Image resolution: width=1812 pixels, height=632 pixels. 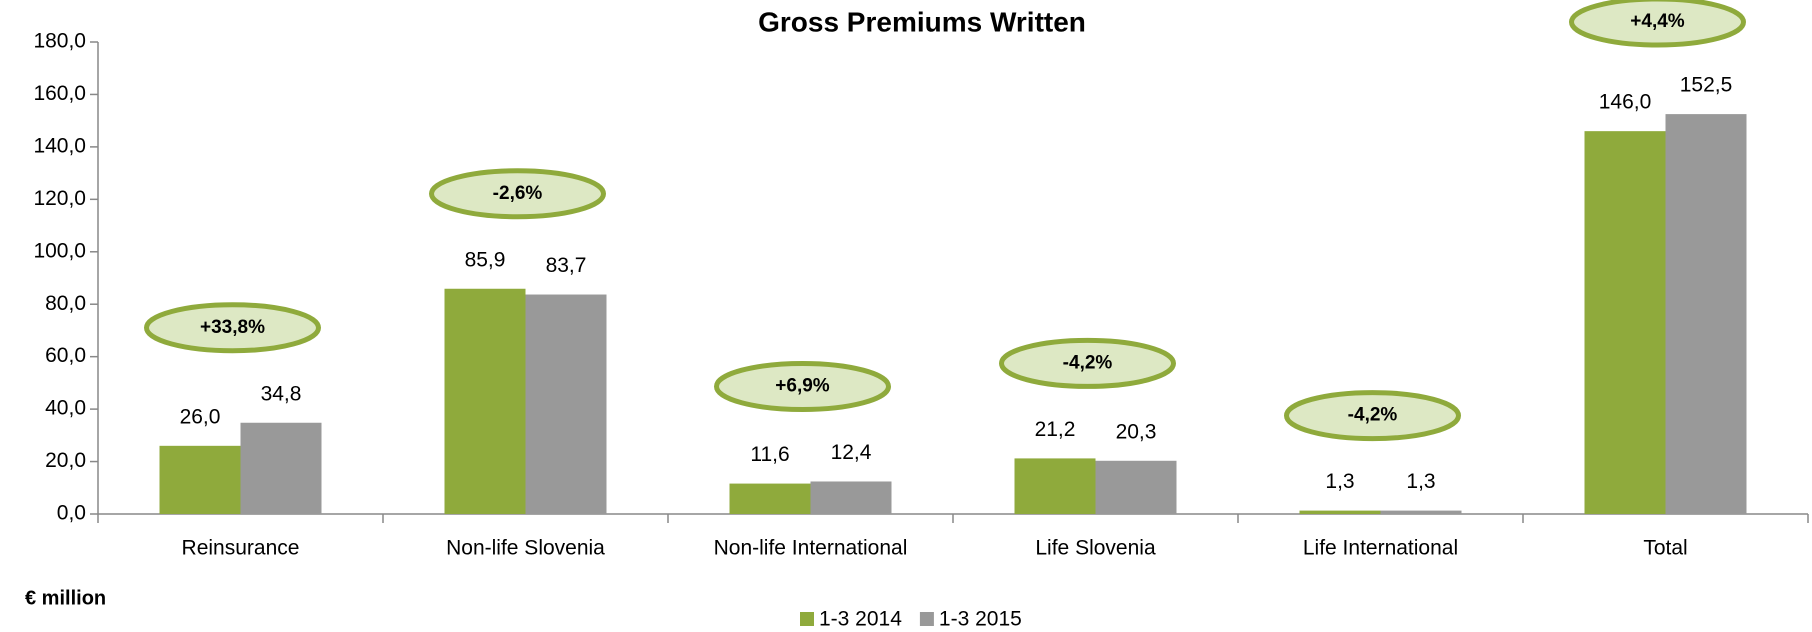 What do you see at coordinates (1136, 431) in the screenshot?
I see `value-label: 20,3` at bounding box center [1136, 431].